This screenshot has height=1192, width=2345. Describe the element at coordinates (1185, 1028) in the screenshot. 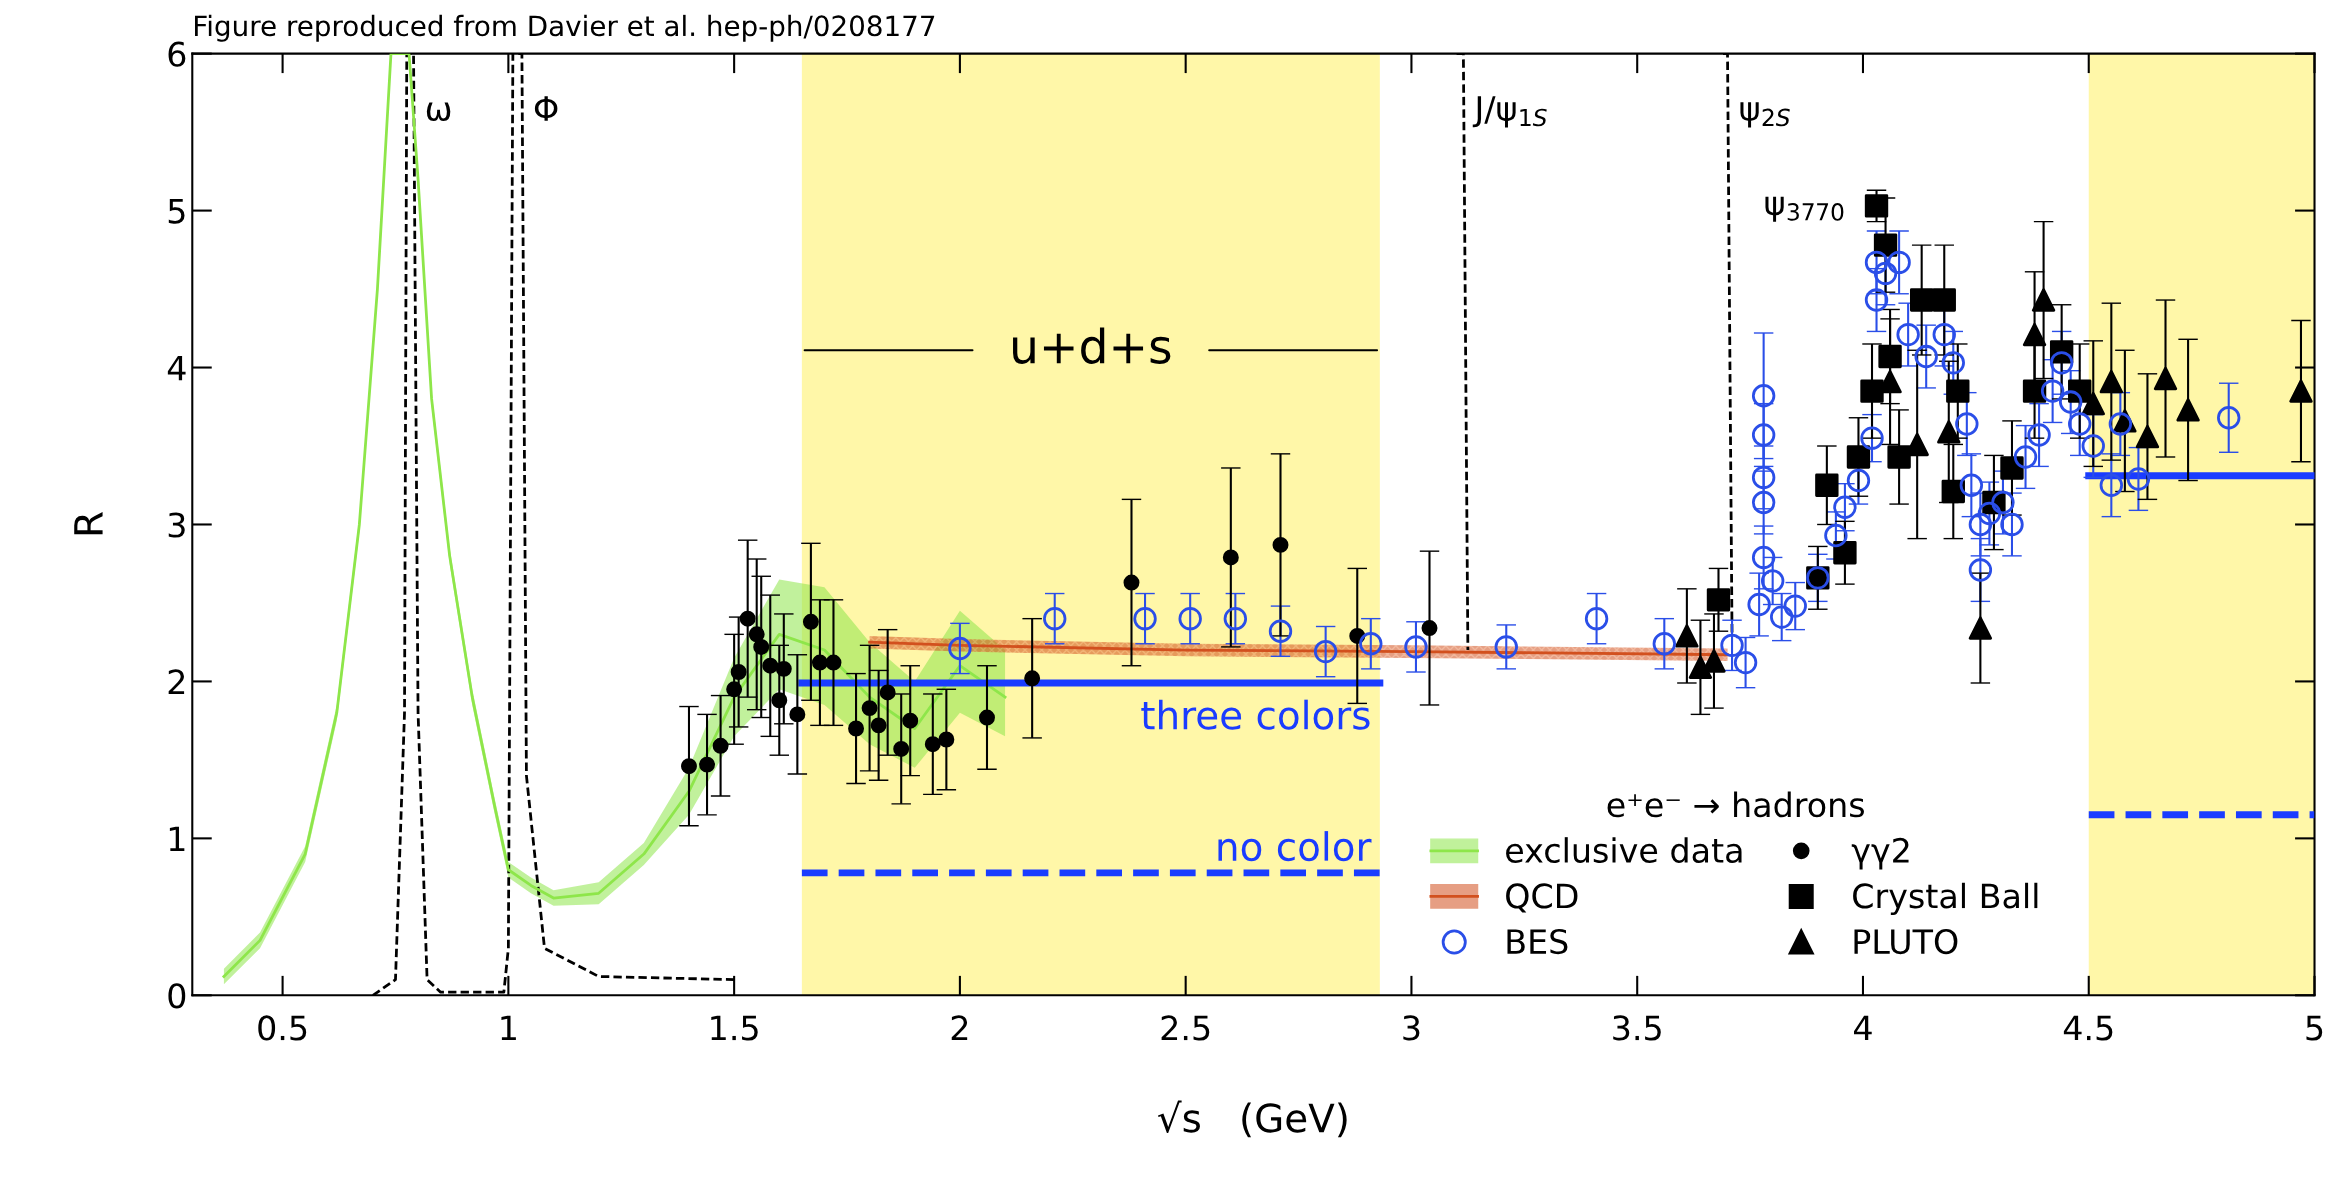

I see `x-tick-label: 2.5` at that location.